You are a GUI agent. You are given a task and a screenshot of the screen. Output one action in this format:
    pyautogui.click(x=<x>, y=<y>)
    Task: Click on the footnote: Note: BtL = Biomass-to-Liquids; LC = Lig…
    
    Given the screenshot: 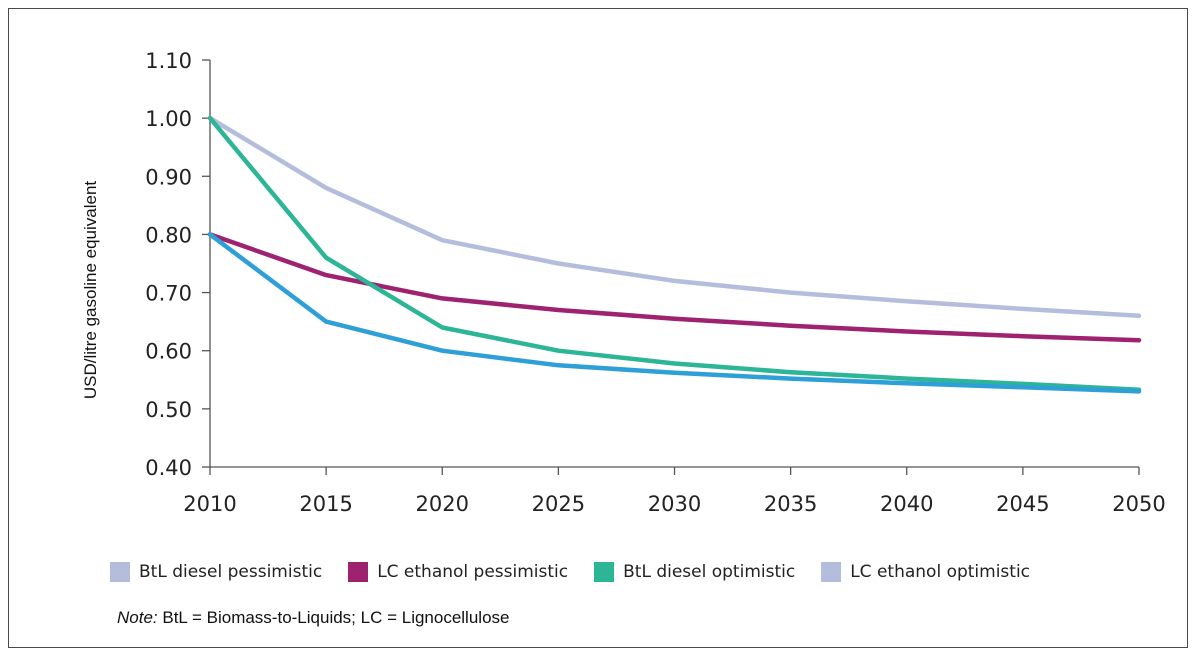 What is the action you would take?
    pyautogui.click(x=313, y=618)
    